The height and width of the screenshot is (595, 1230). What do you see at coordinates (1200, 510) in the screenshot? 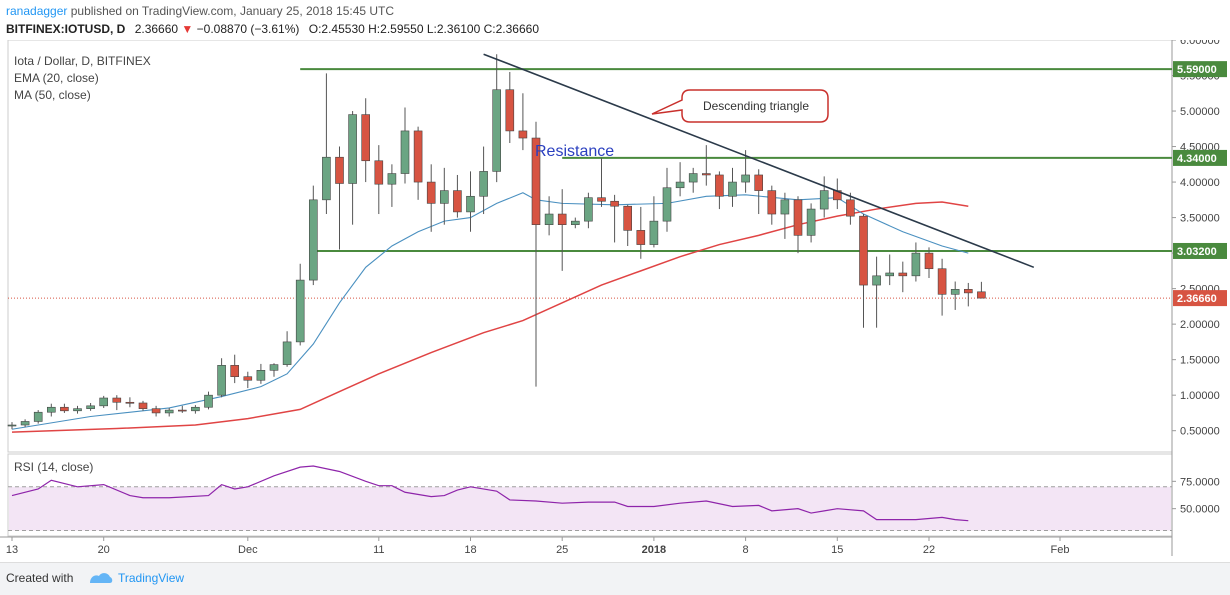
I see `rsi-tick-label: 50.0000` at bounding box center [1200, 510].